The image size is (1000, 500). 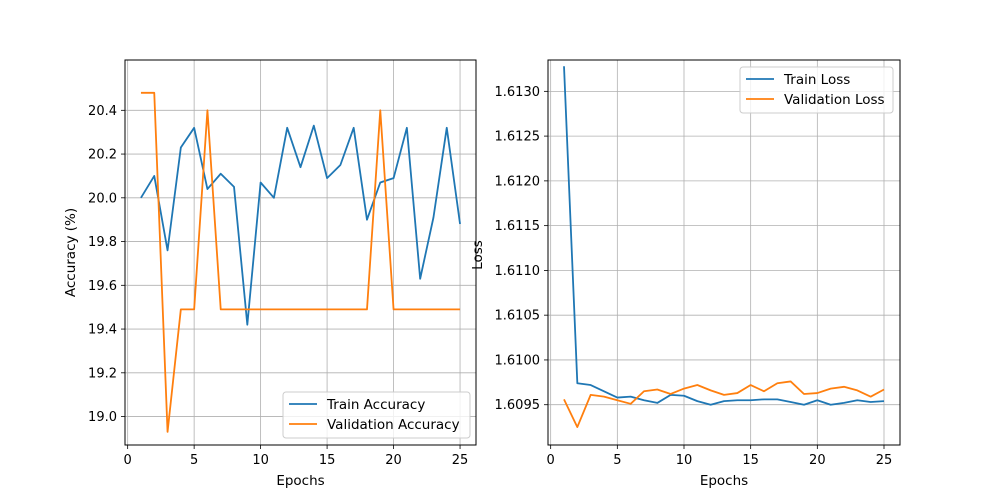 What do you see at coordinates (300, 225) in the screenshot?
I see `accuracy-series-line-train-accuracy` at bounding box center [300, 225].